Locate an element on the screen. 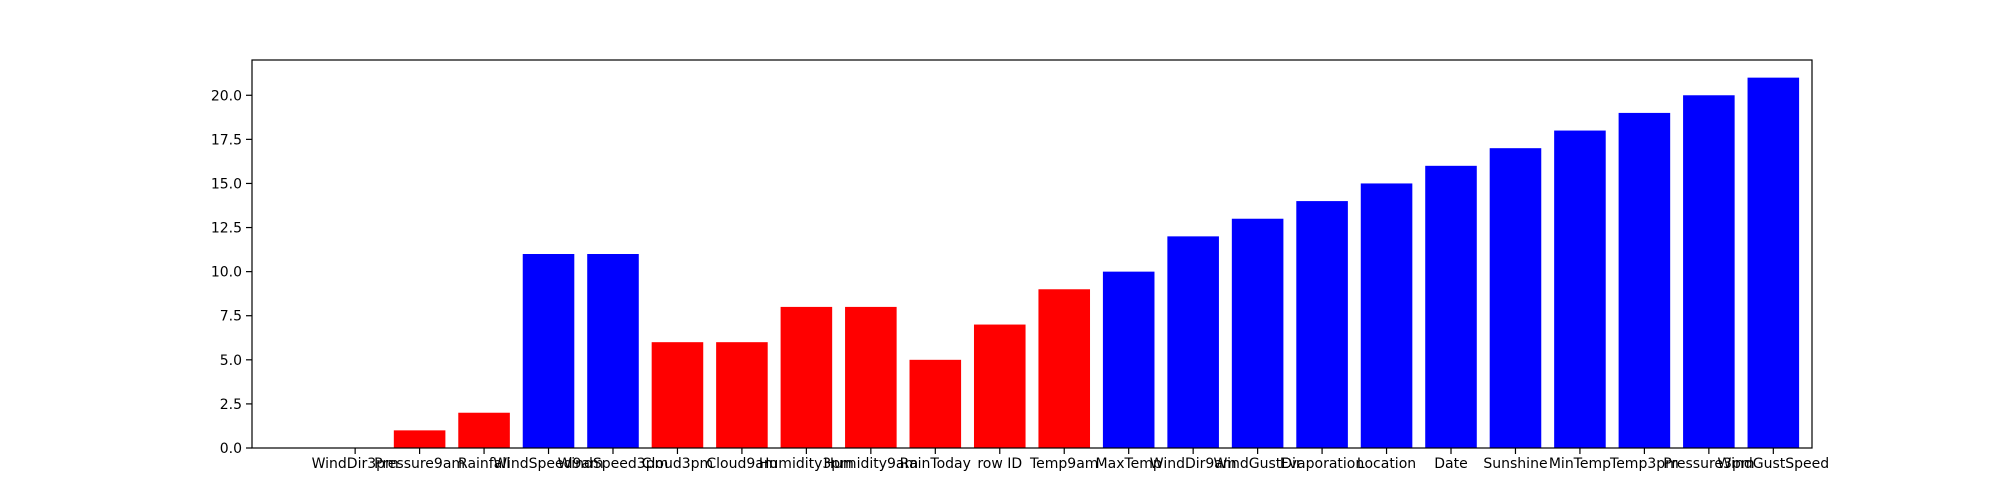  x-tick-label-11: Temp9am is located at coordinates (1063, 464).